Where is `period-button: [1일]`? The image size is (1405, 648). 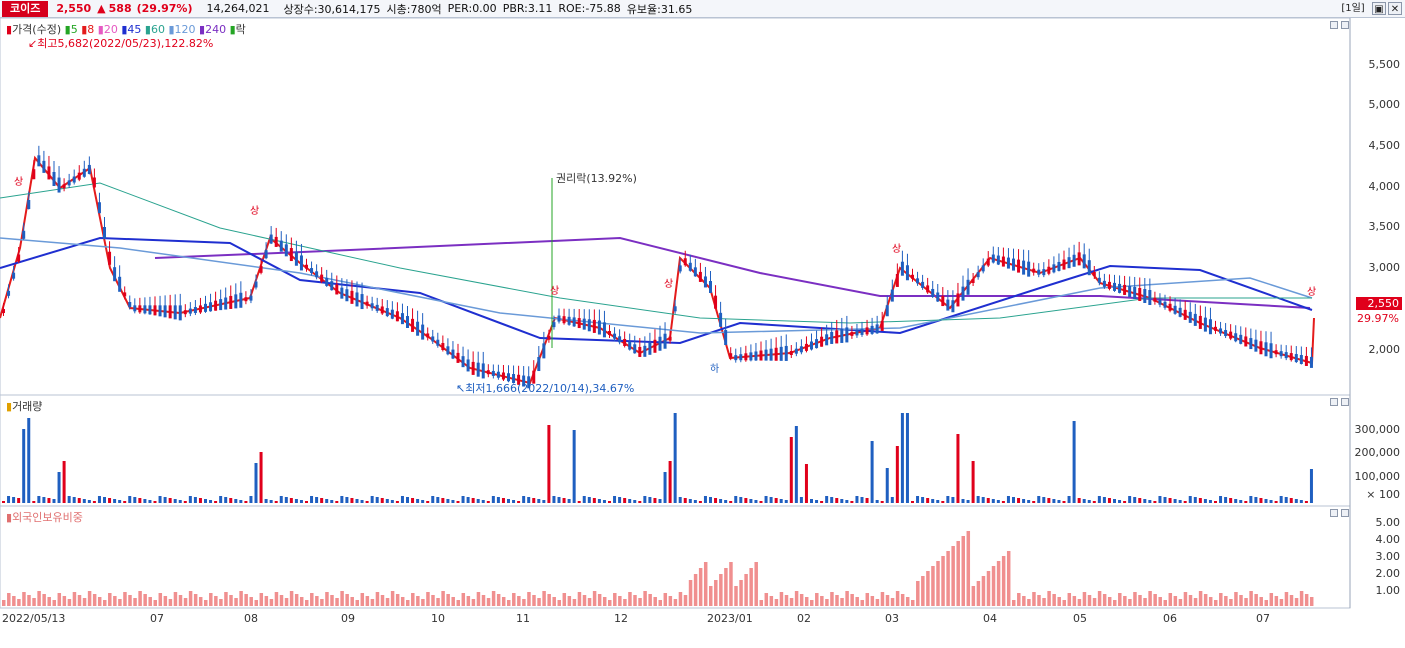 period-button: [1일] is located at coordinates (1353, 8).